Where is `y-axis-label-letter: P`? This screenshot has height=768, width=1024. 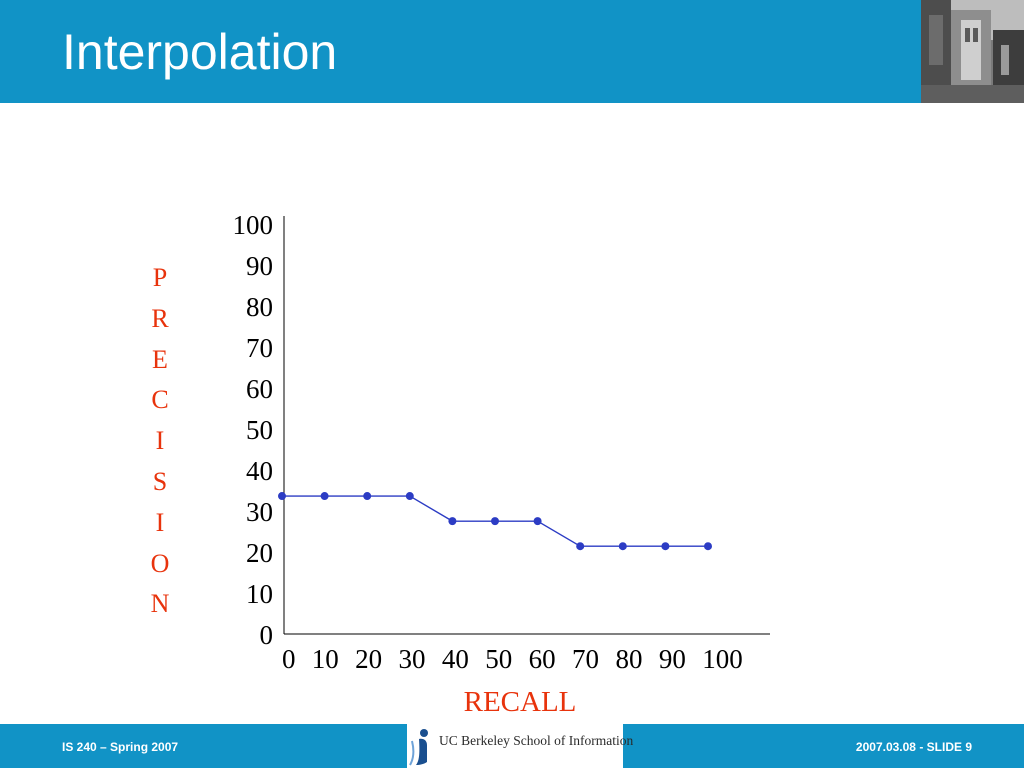
y-axis-label-letter: P is located at coordinates (160, 277).